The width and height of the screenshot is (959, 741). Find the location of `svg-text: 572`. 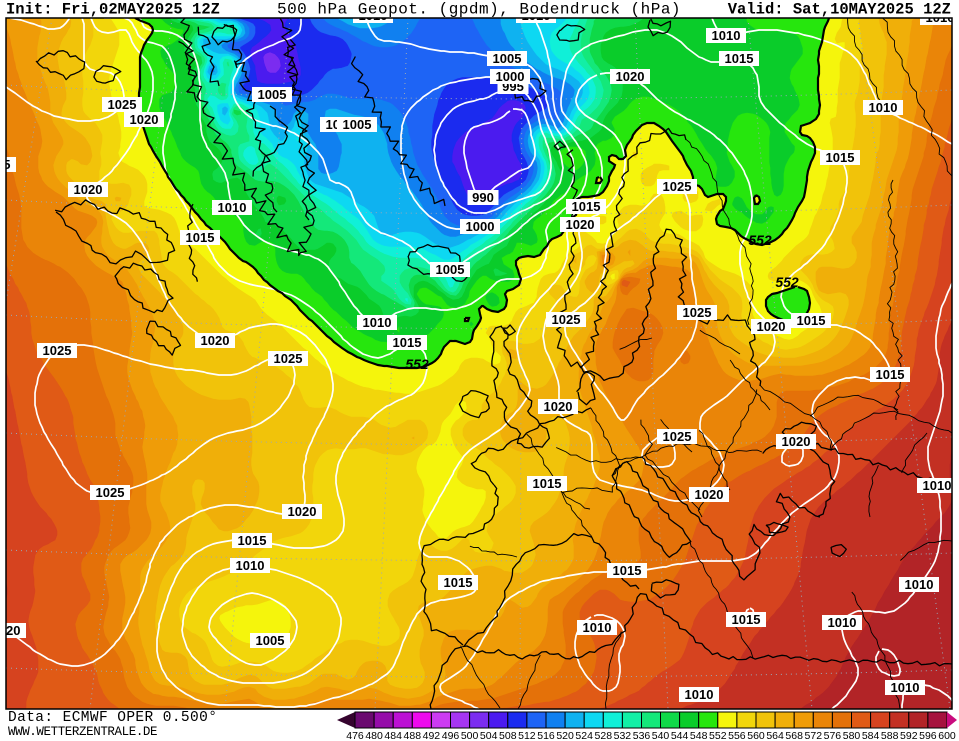

svg-text: 572 is located at coordinates (814, 735).